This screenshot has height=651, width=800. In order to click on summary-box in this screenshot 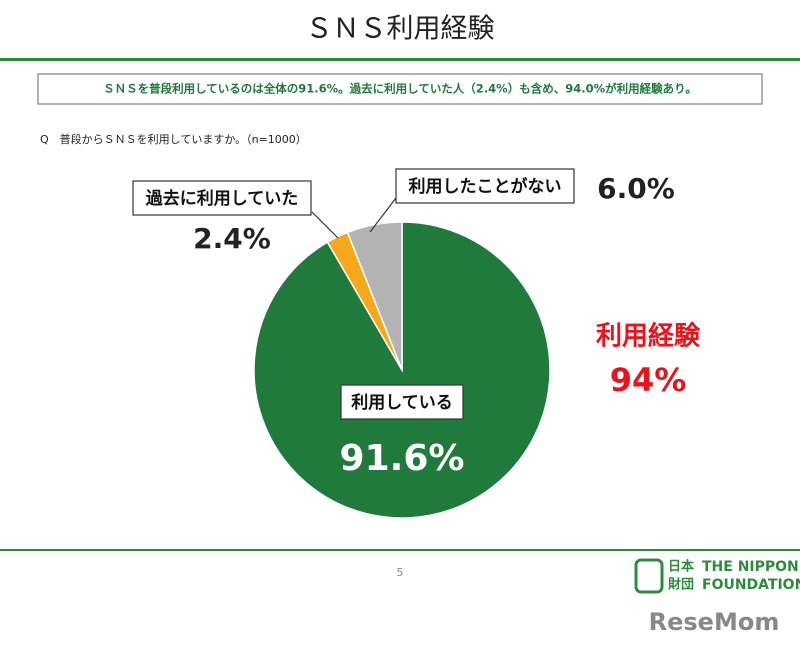, I will do `click(400, 89)`.